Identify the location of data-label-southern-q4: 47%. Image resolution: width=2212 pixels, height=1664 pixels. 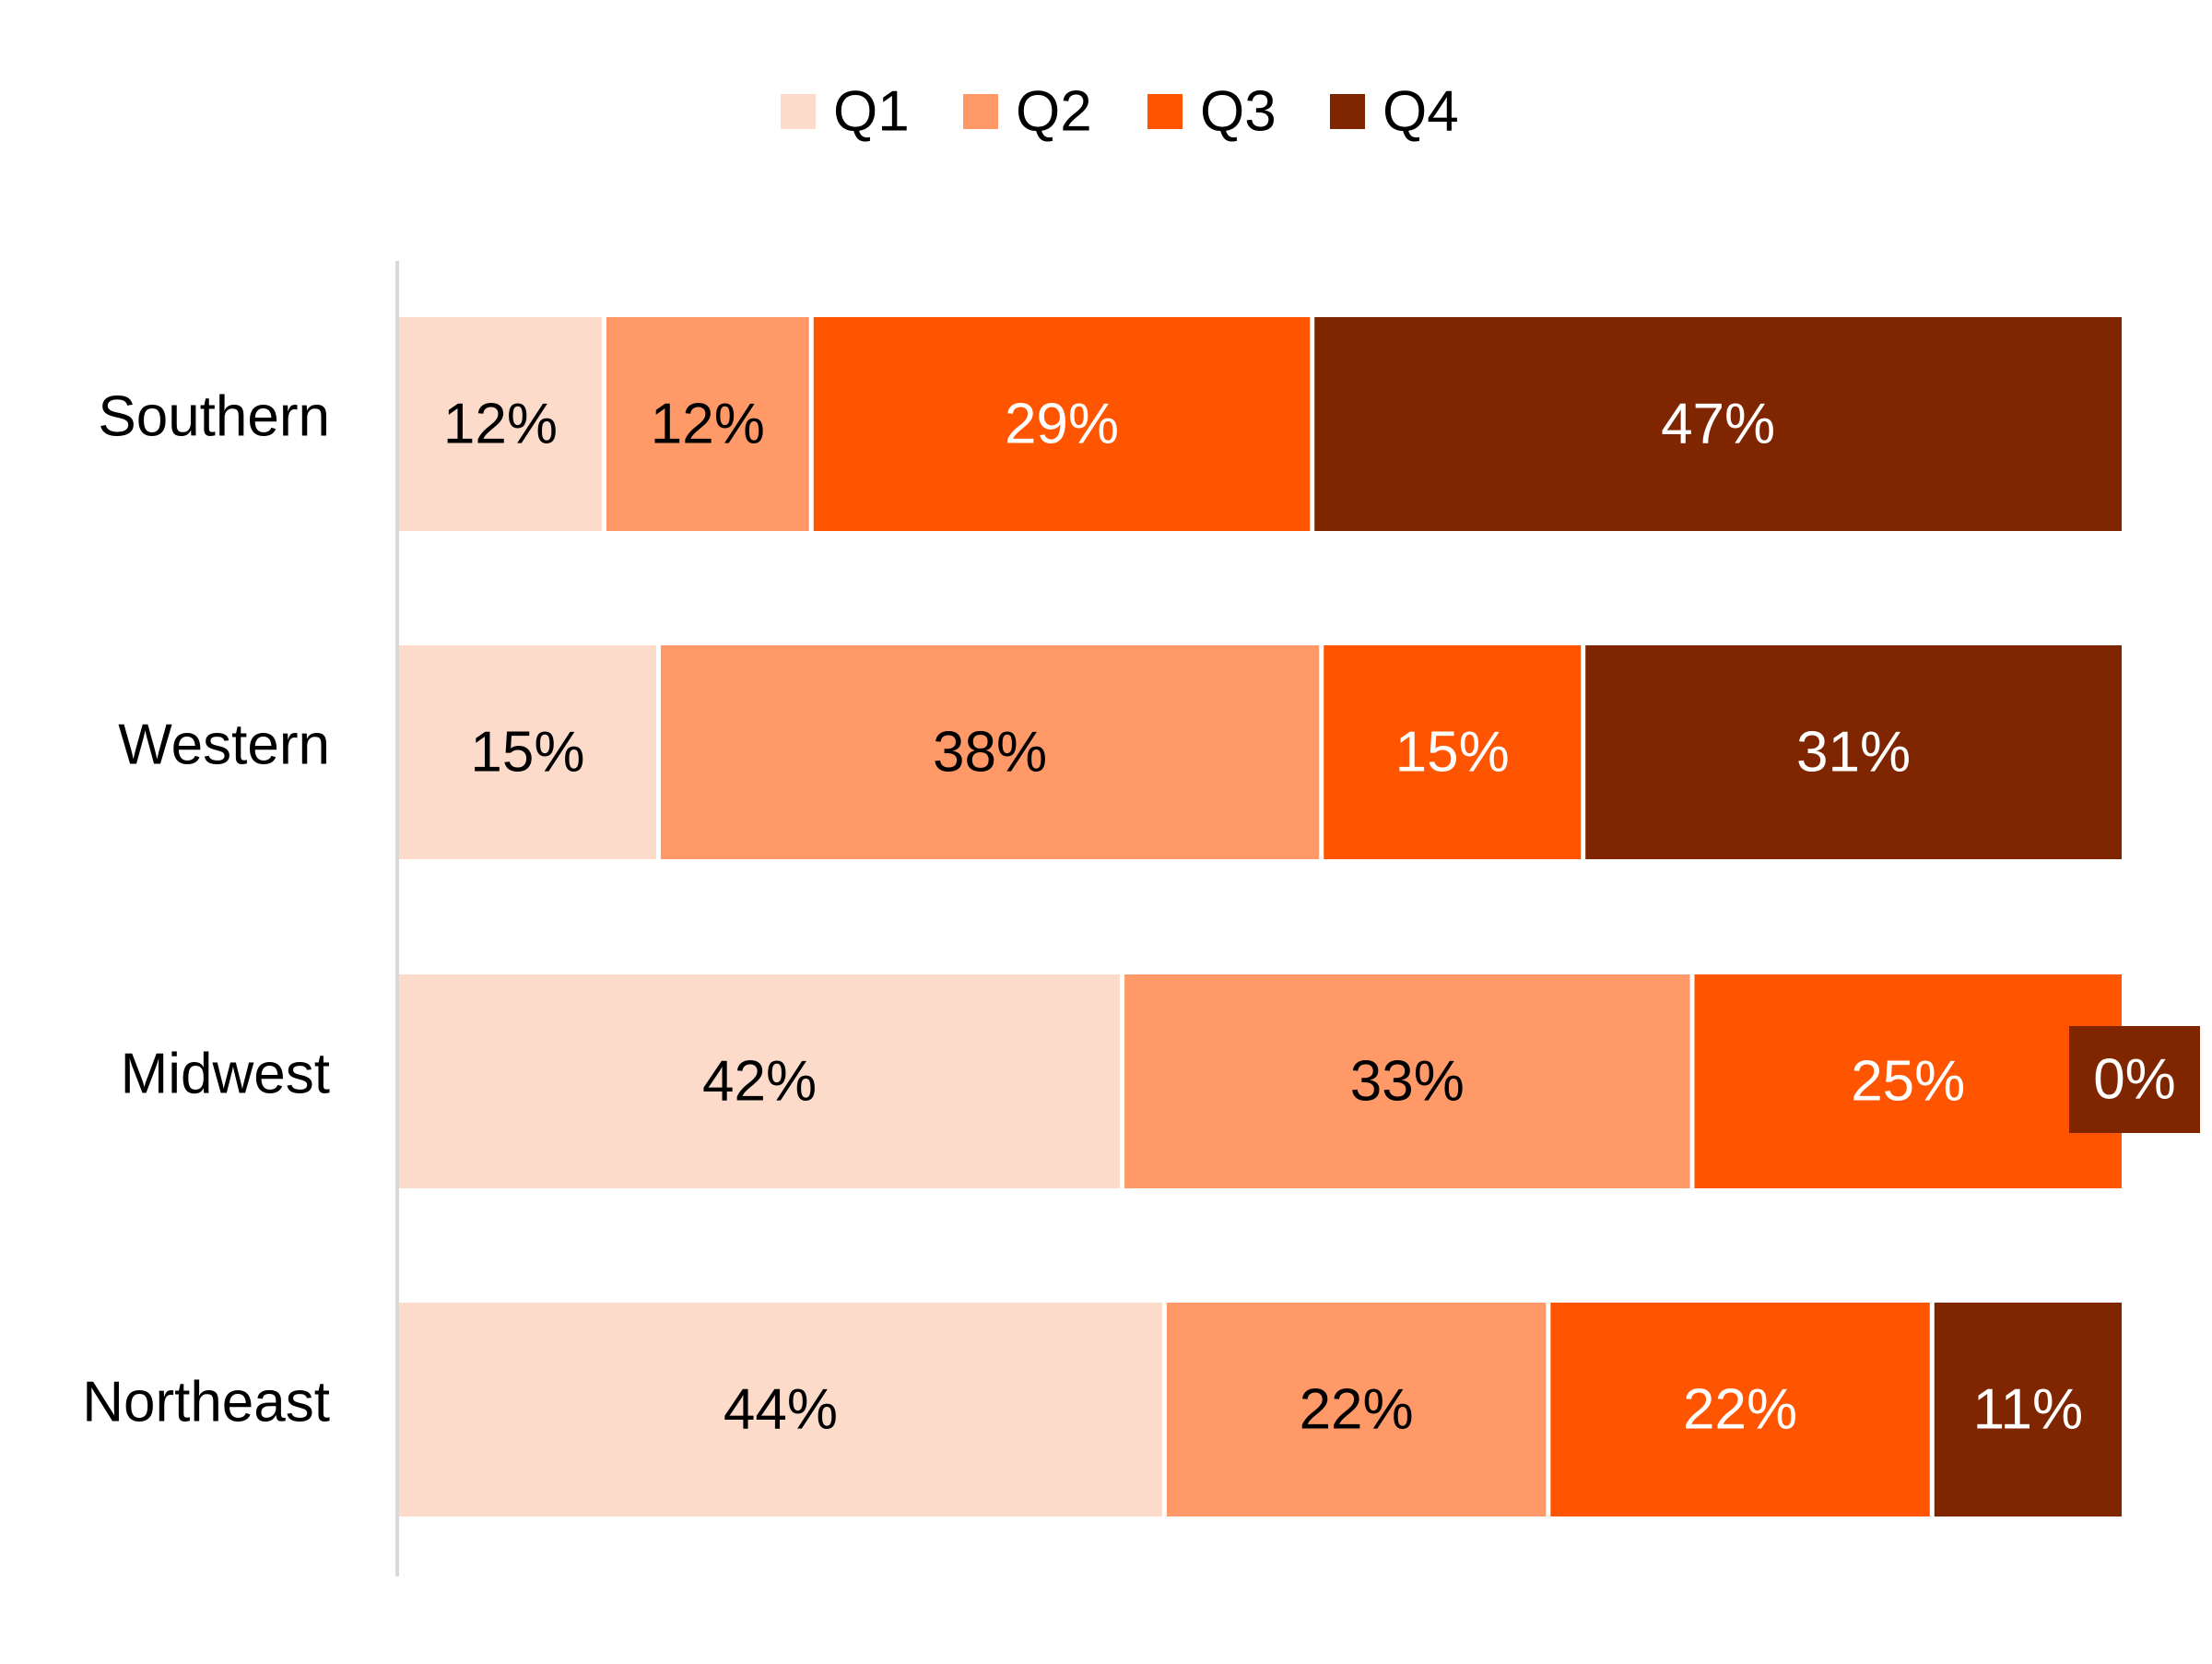
(1718, 424).